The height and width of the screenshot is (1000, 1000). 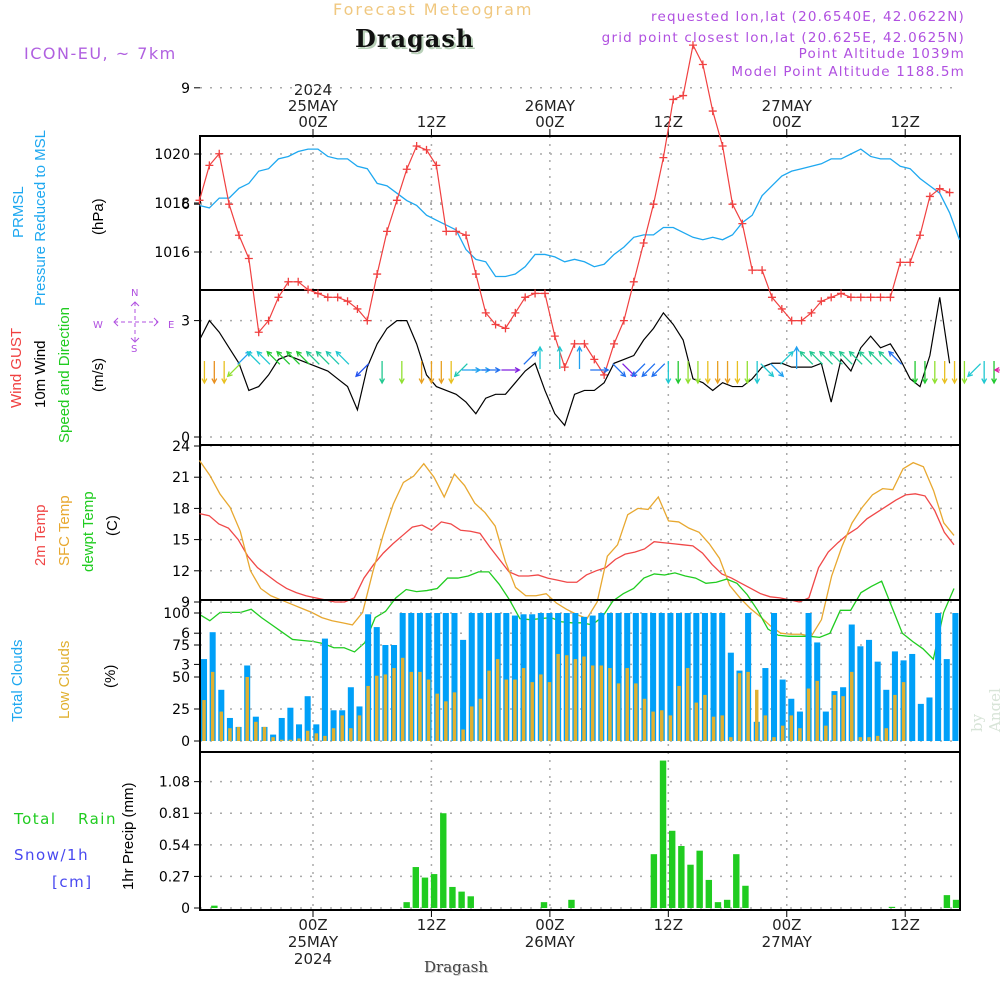 I want to click on top-axis-label: 12Z, so click(x=668, y=122).